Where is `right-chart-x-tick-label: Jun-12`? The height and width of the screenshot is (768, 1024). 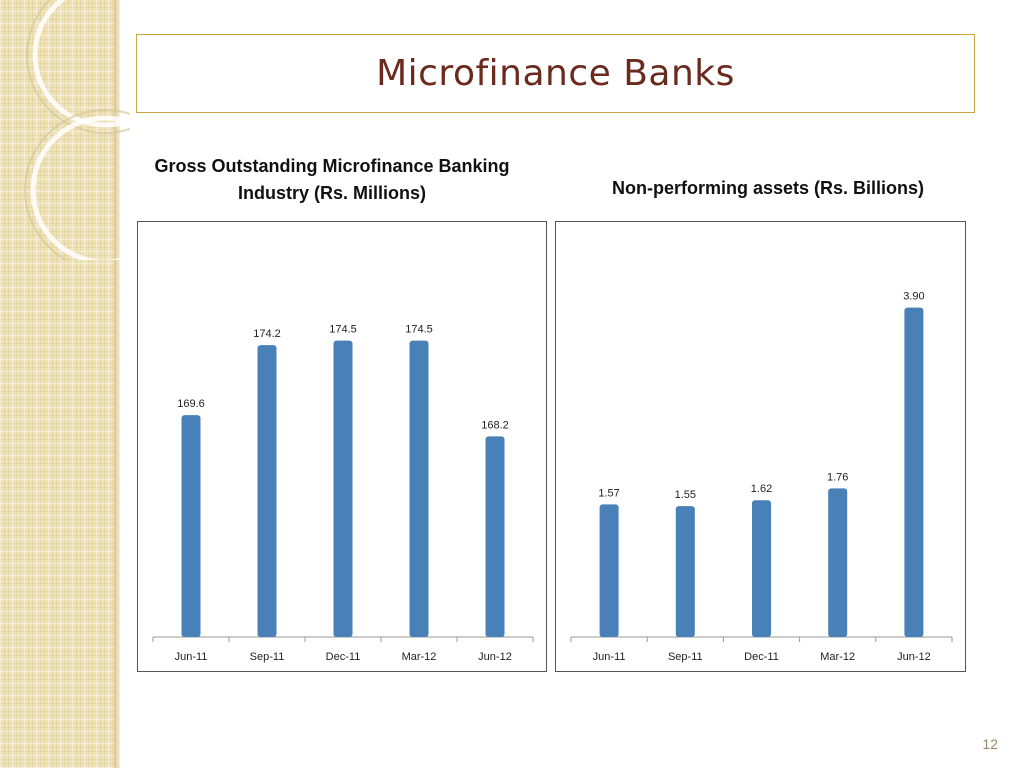 right-chart-x-tick-label: Jun-12 is located at coordinates (914, 657).